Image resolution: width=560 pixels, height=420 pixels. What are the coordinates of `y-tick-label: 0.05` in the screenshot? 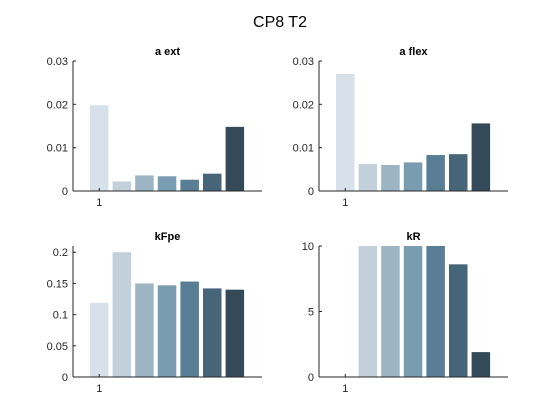 It's located at (57, 347).